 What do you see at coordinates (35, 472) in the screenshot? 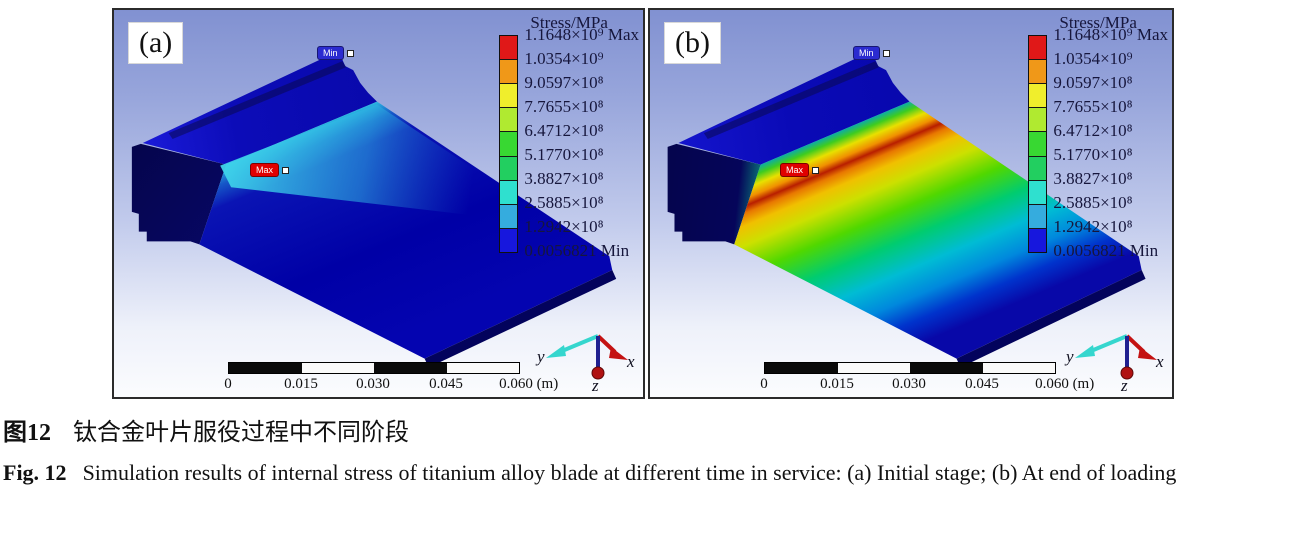
I see `caption-en-number: Fig. 12` at bounding box center [35, 472].